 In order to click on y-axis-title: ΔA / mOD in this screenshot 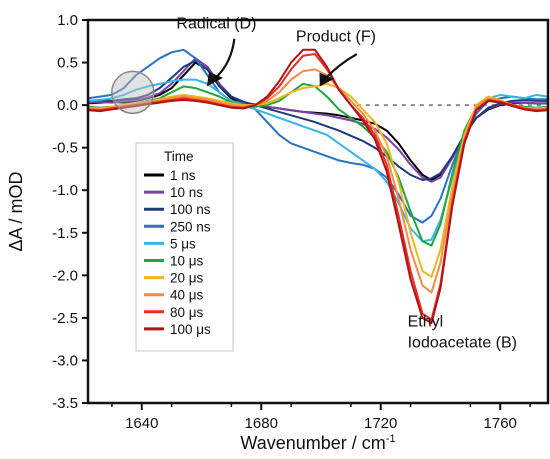, I will do `click(16, 211)`.